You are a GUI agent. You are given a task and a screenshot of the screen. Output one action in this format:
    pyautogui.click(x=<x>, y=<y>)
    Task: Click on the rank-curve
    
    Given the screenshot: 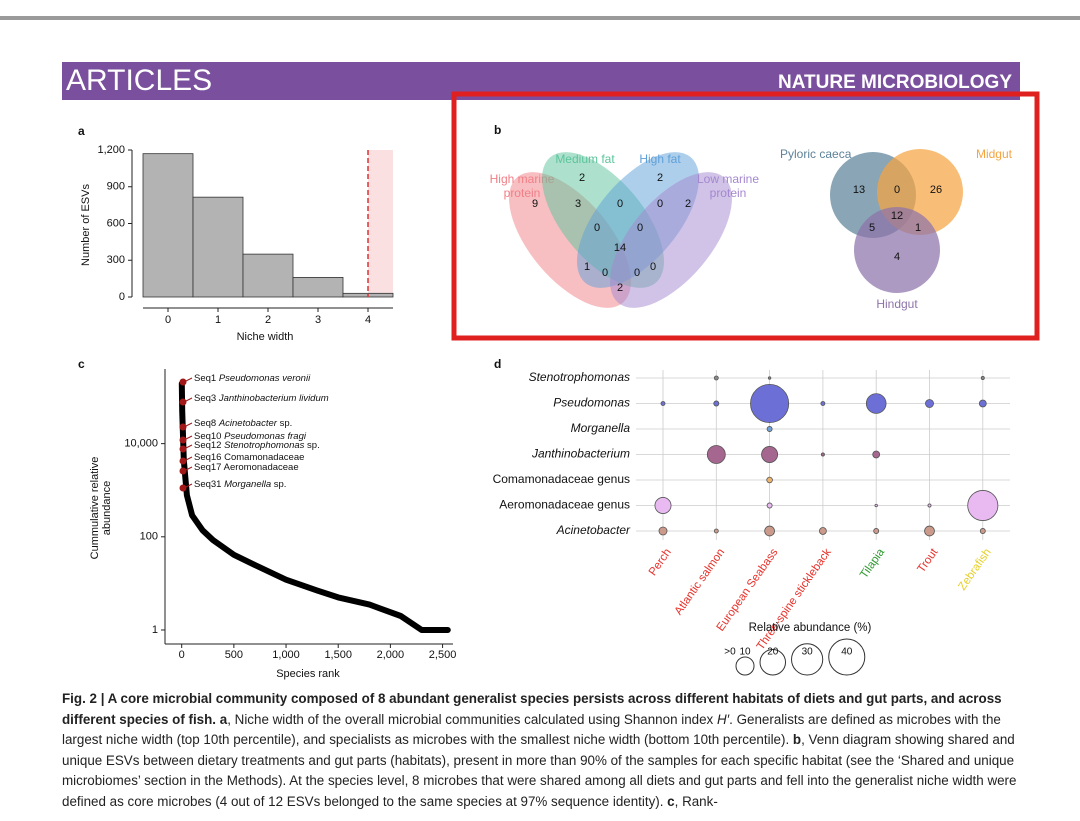 What is the action you would take?
    pyautogui.click(x=314, y=506)
    